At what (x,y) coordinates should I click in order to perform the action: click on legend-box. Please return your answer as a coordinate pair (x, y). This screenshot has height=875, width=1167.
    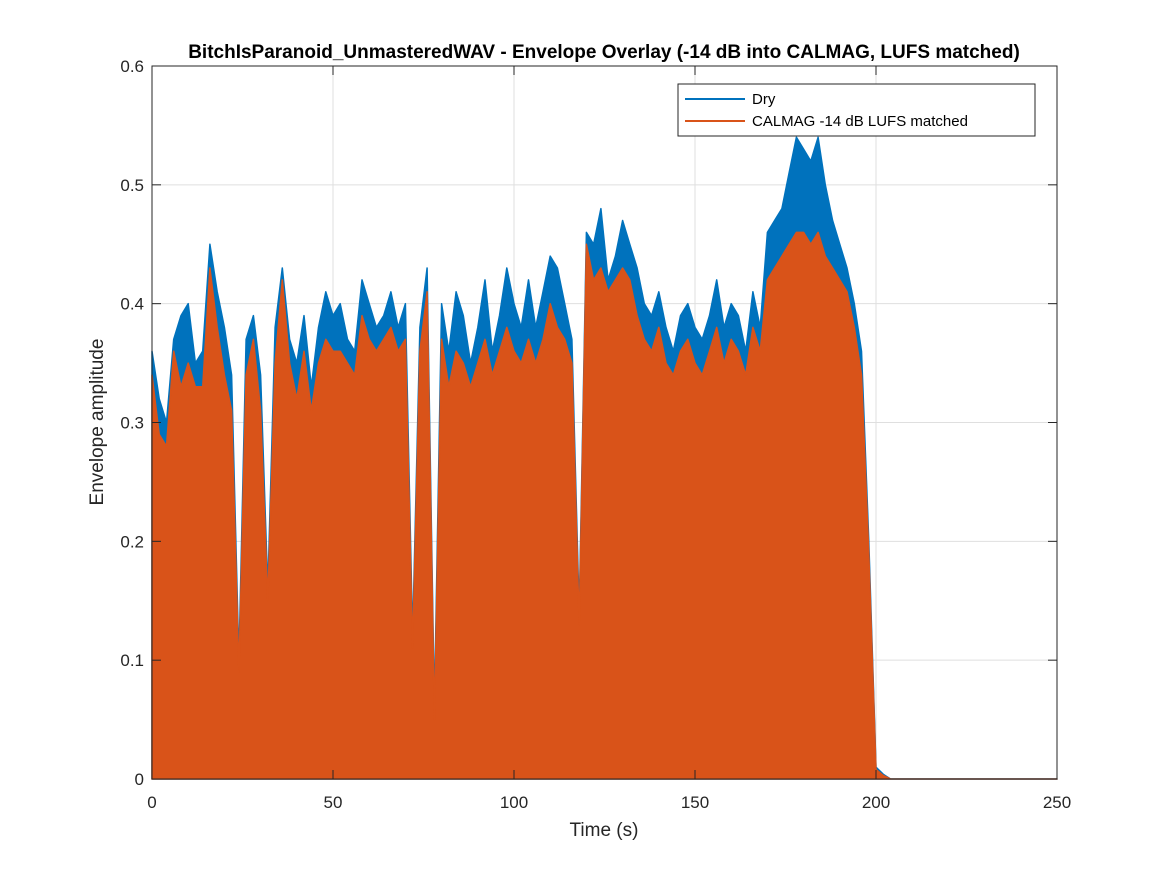
    Looking at the image, I should click on (856, 110).